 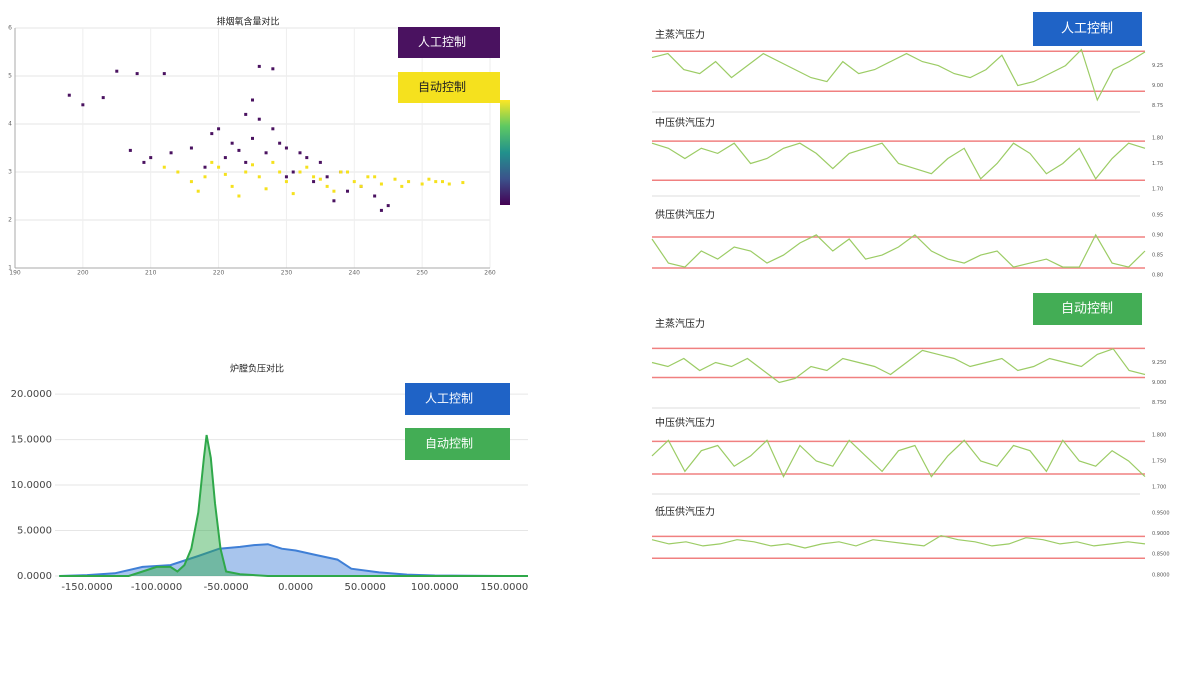 I want to click on y-tick-label: 9.250, so click(x=1159, y=363).